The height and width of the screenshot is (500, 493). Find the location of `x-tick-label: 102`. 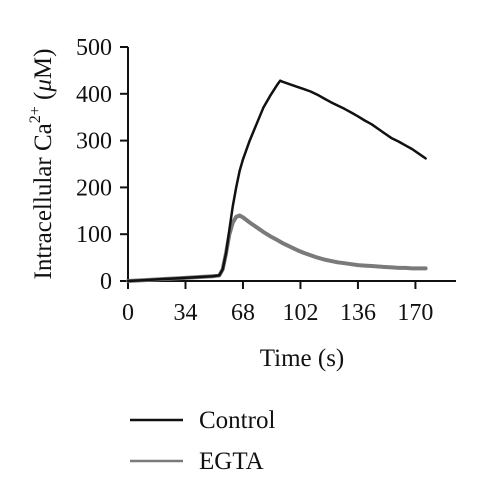

x-tick-label: 102 is located at coordinates (300, 313).